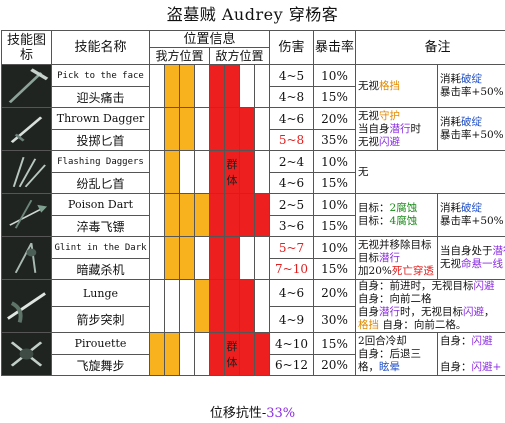 This screenshot has width=505, height=423. I want to click on skill-row: 暗藏杀机 7~10 15%, so click(253, 269).